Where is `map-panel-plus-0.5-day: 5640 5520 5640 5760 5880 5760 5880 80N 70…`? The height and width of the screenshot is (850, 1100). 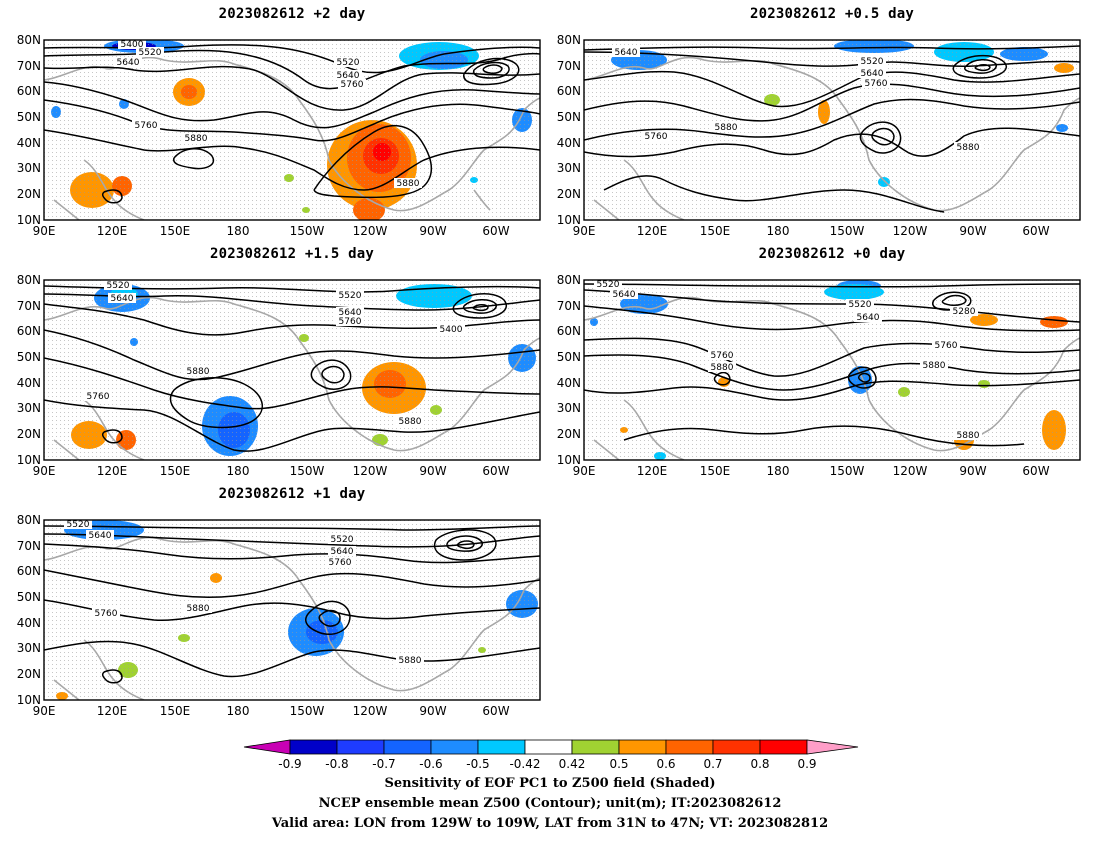 map-panel-plus-0.5-day: 5640 5520 5640 5760 5880 5760 5880 80N 70… is located at coordinates (819, 135).